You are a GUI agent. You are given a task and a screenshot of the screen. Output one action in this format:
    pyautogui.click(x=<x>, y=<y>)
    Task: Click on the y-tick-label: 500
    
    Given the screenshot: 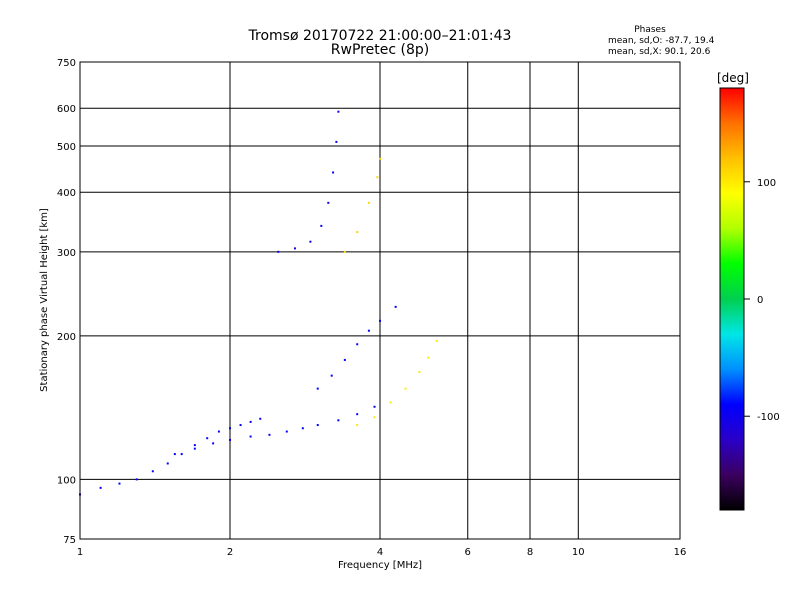 What is the action you would take?
    pyautogui.click(x=66, y=147)
    